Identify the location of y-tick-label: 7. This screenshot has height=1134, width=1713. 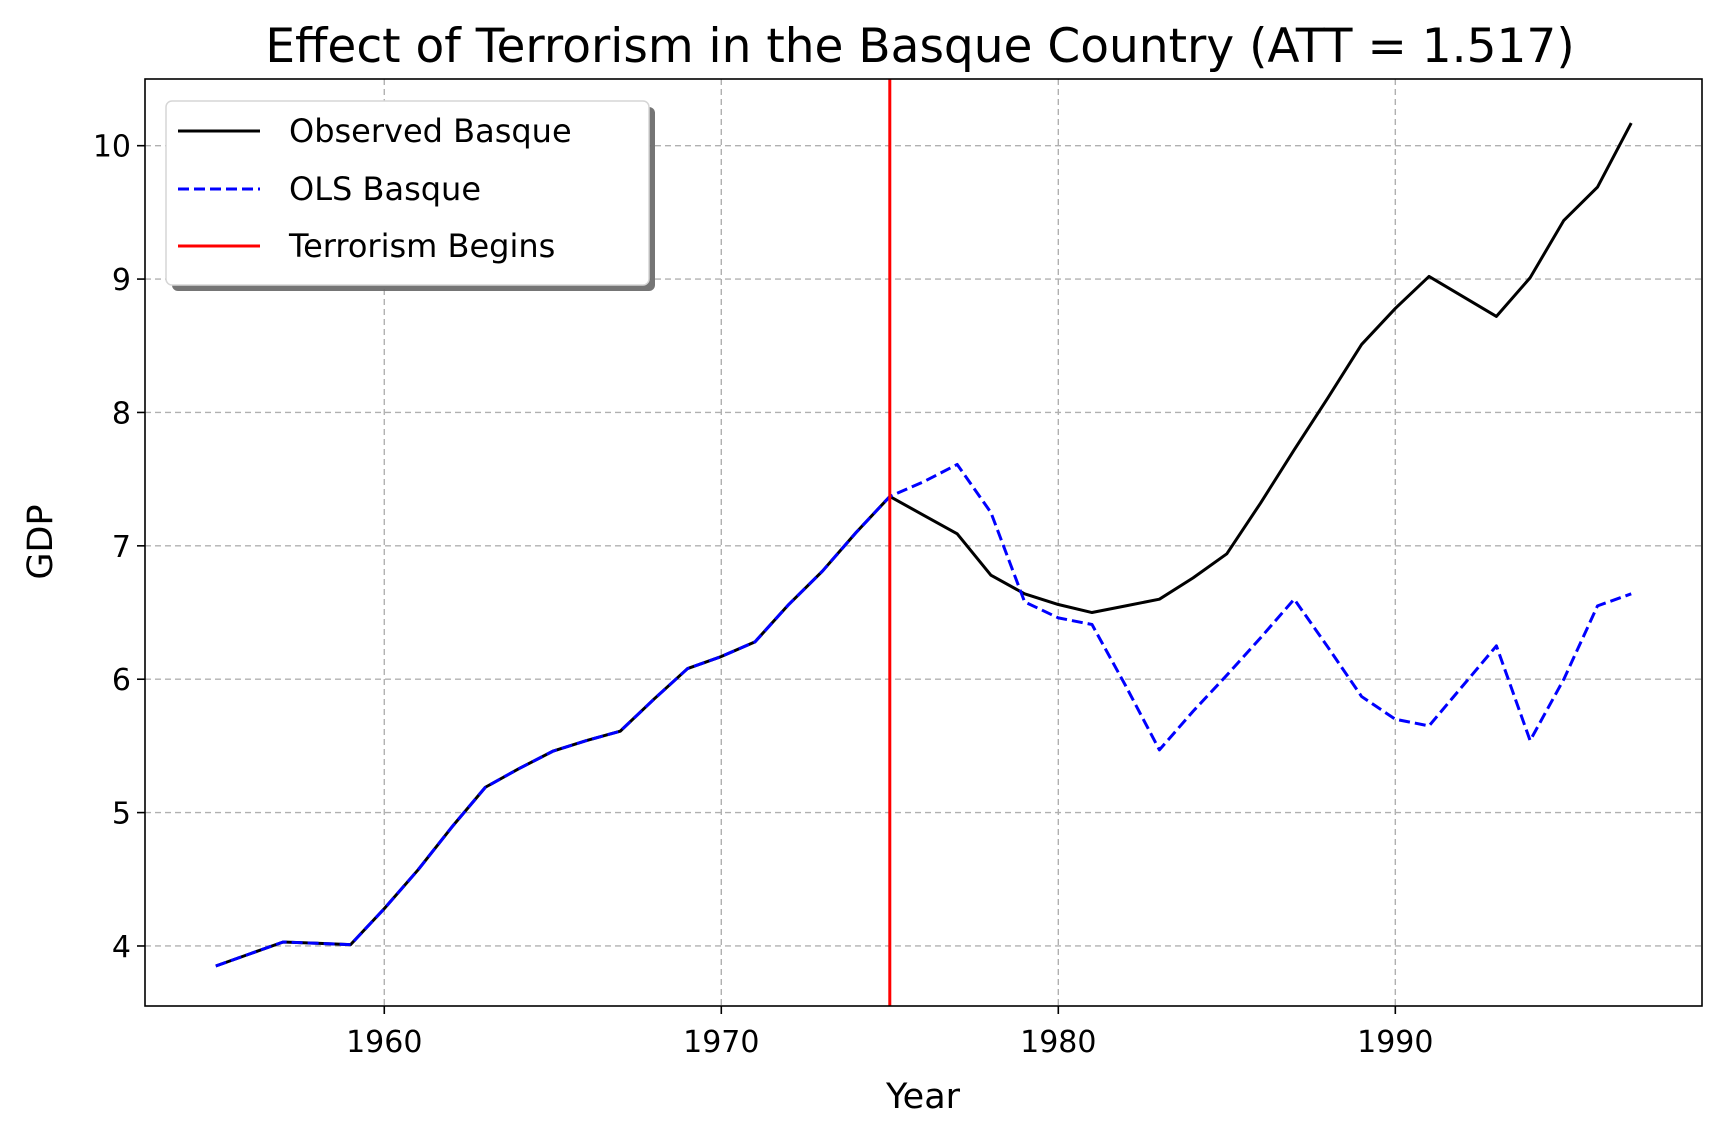
(121, 547).